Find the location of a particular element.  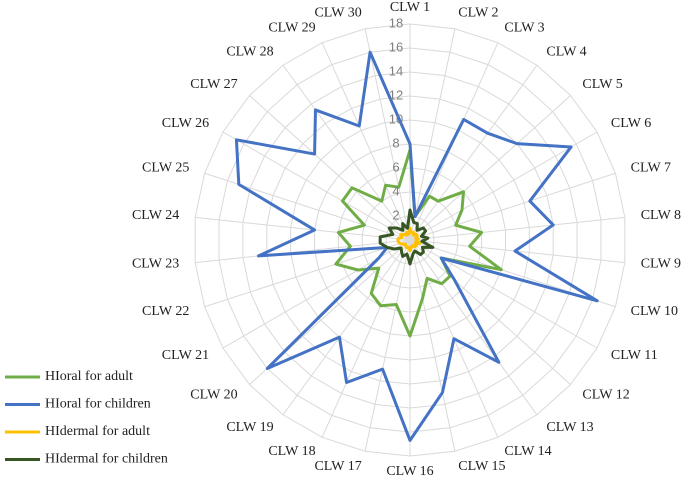

category-label: CLW 20 is located at coordinates (213, 394).